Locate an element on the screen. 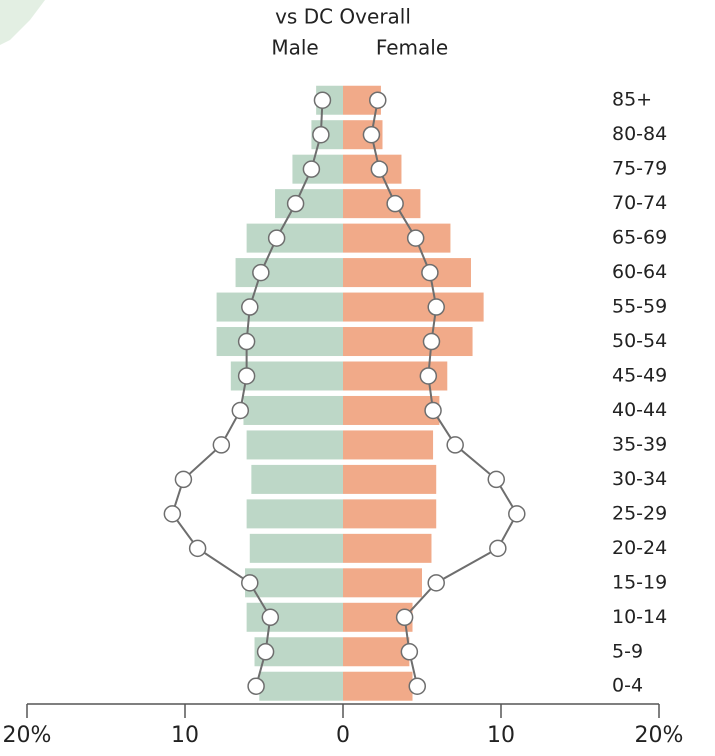 The image size is (715, 756). category-label: 25-29 is located at coordinates (639, 513).